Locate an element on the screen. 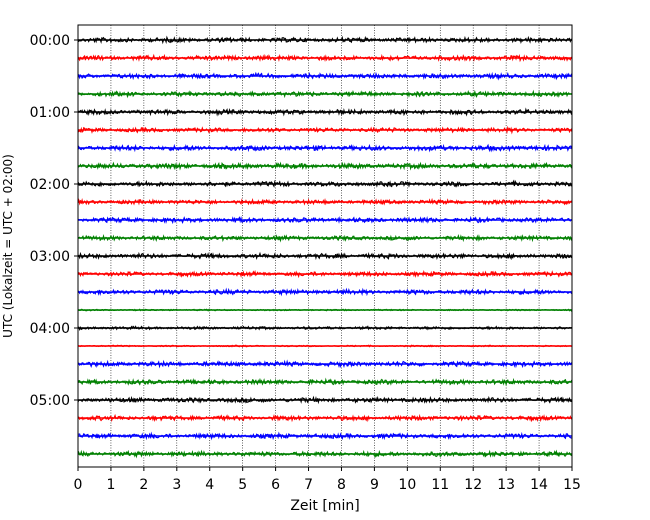 The width and height of the screenshot is (650, 520). x-tick-label: 6 is located at coordinates (275, 485).